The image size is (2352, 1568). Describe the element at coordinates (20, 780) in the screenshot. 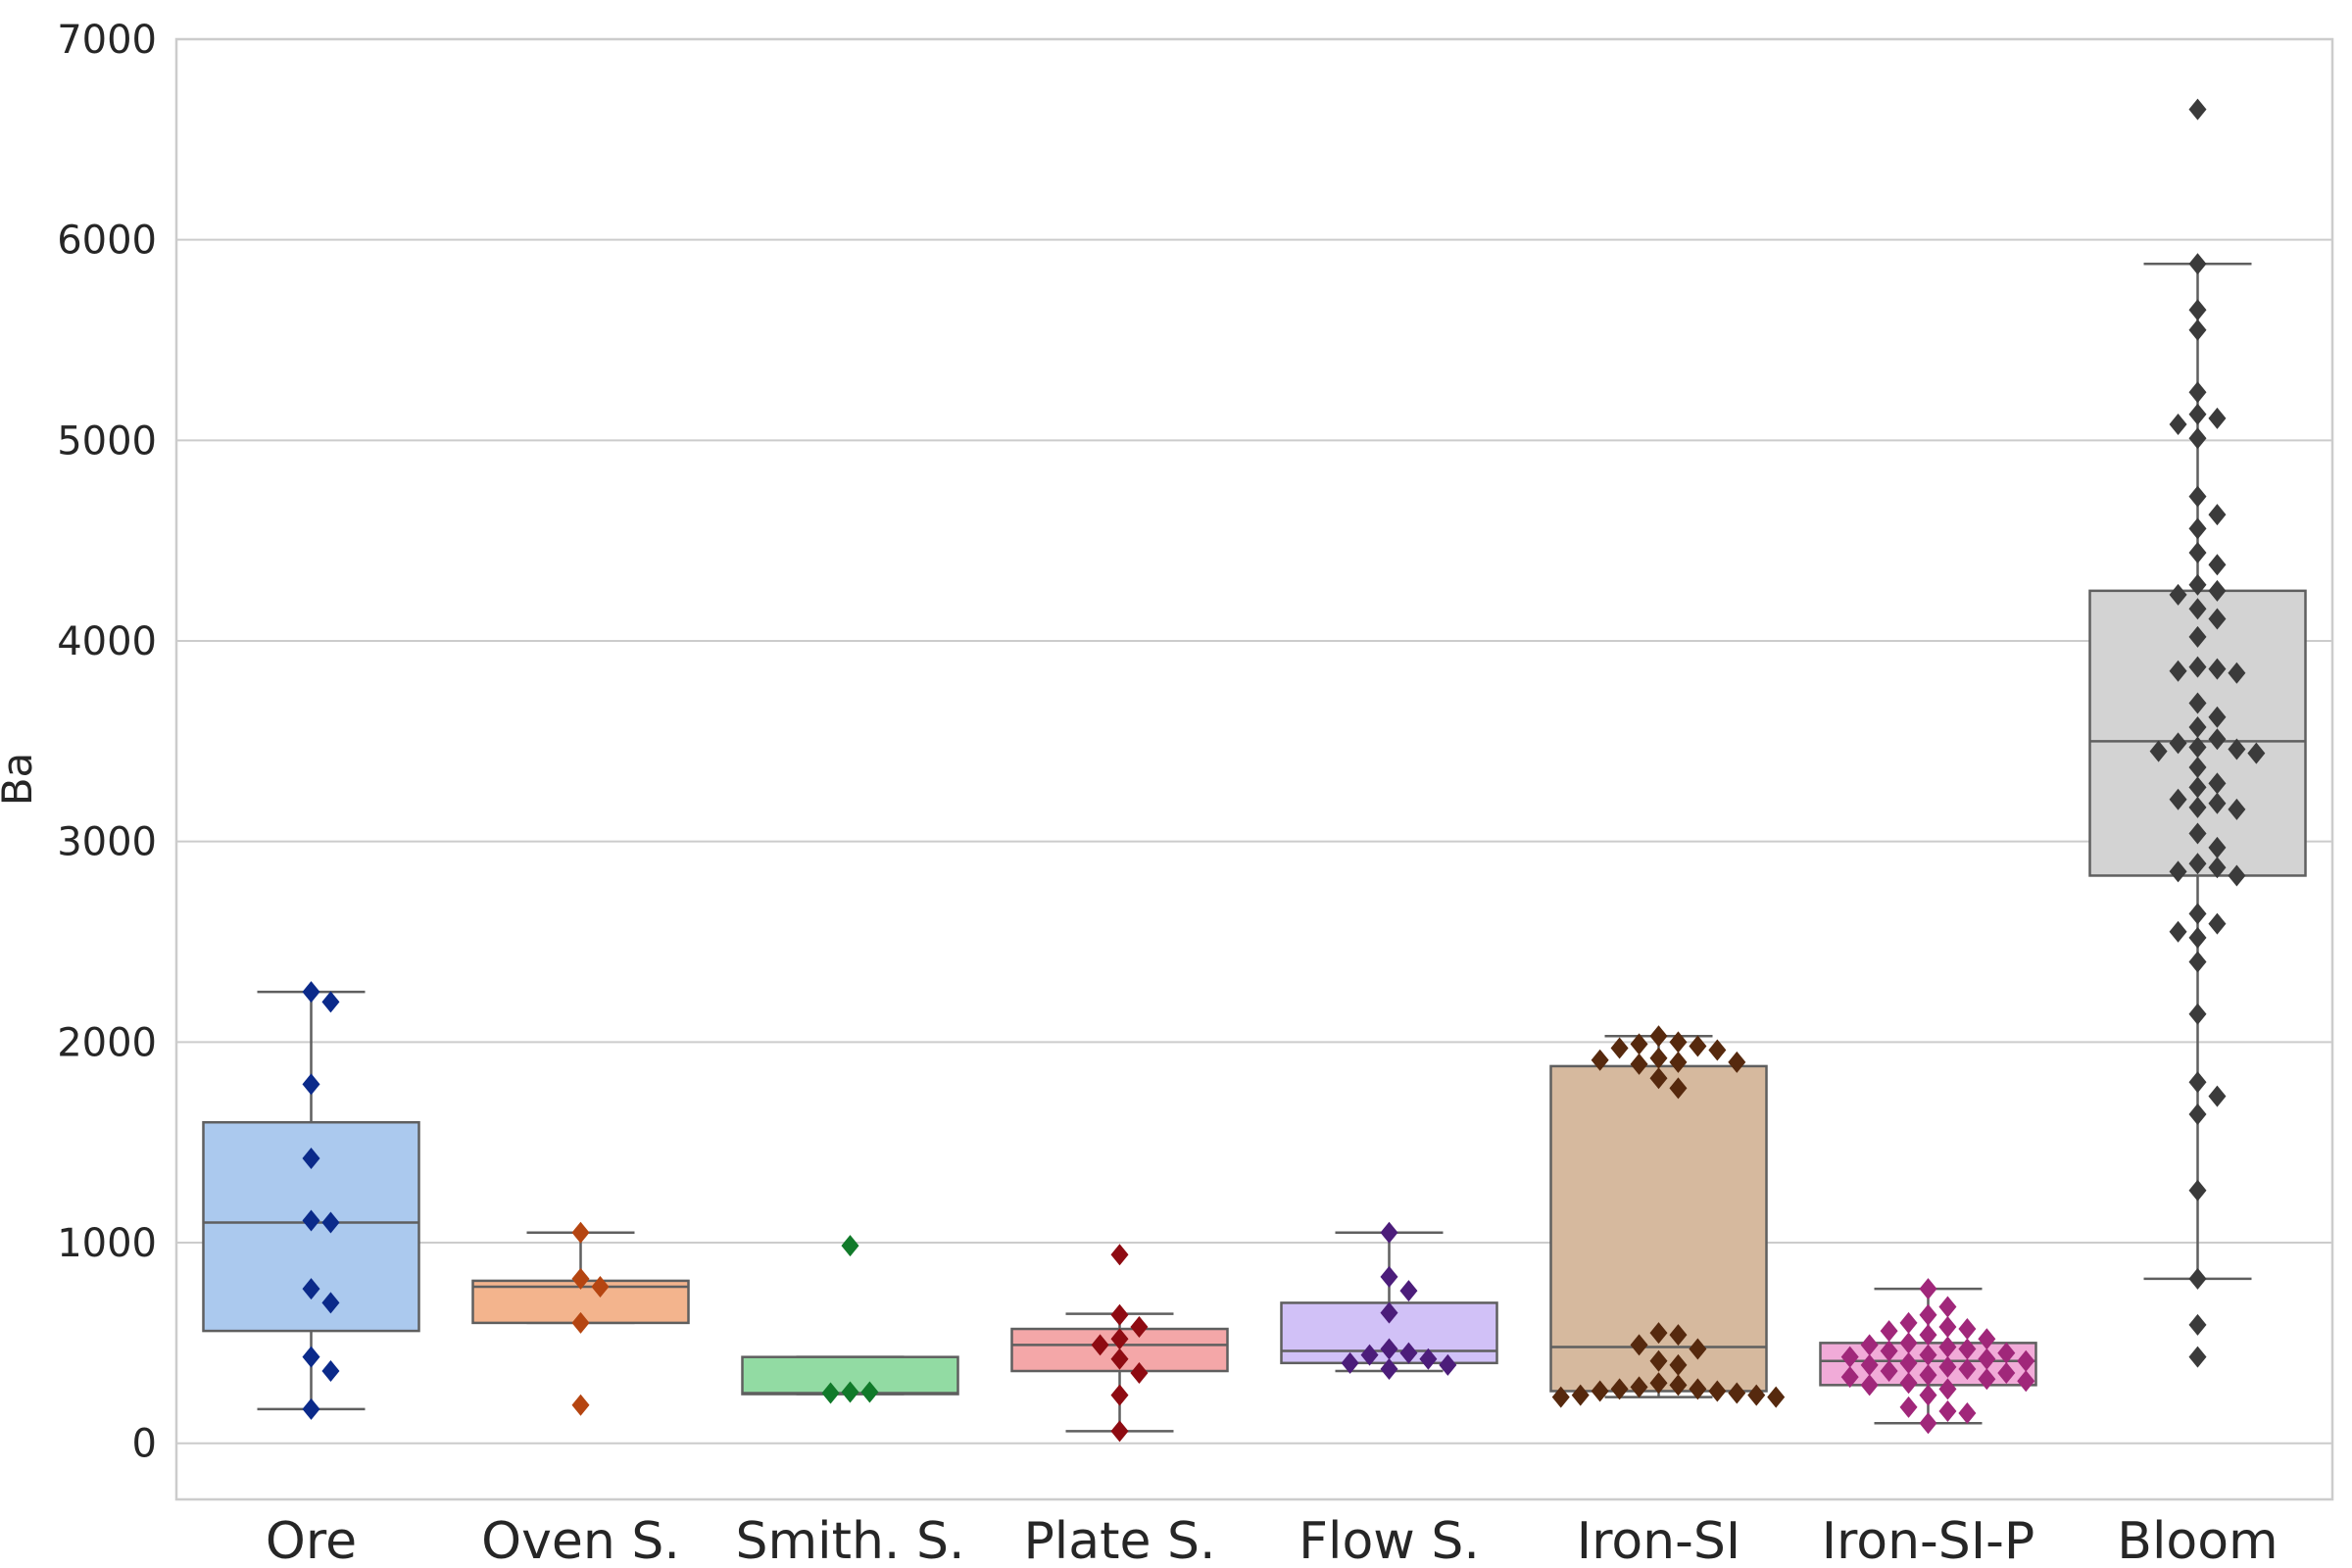

I see `y-axis-label: Ba` at that location.